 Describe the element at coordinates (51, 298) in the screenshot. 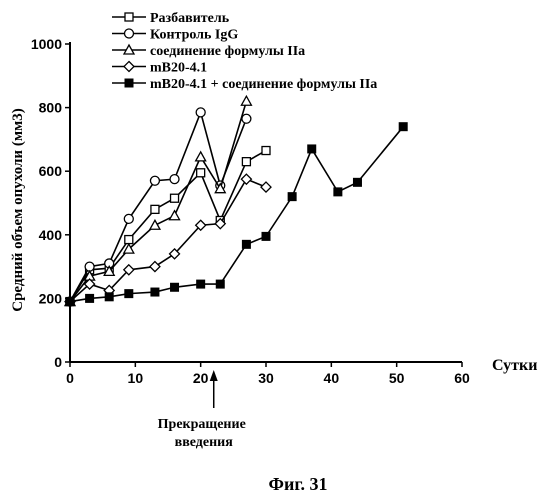

I see `y-tick-label: 200` at that location.